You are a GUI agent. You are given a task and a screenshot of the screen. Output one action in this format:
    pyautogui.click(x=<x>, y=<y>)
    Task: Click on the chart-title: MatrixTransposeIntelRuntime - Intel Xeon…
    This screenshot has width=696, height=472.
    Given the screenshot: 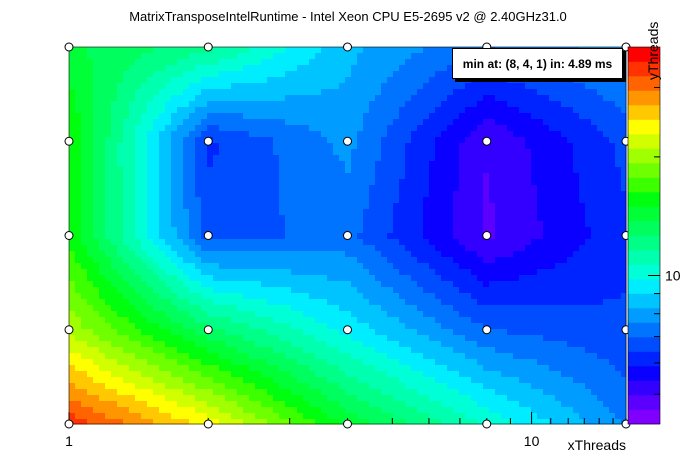 What is the action you would take?
    pyautogui.click(x=348, y=16)
    